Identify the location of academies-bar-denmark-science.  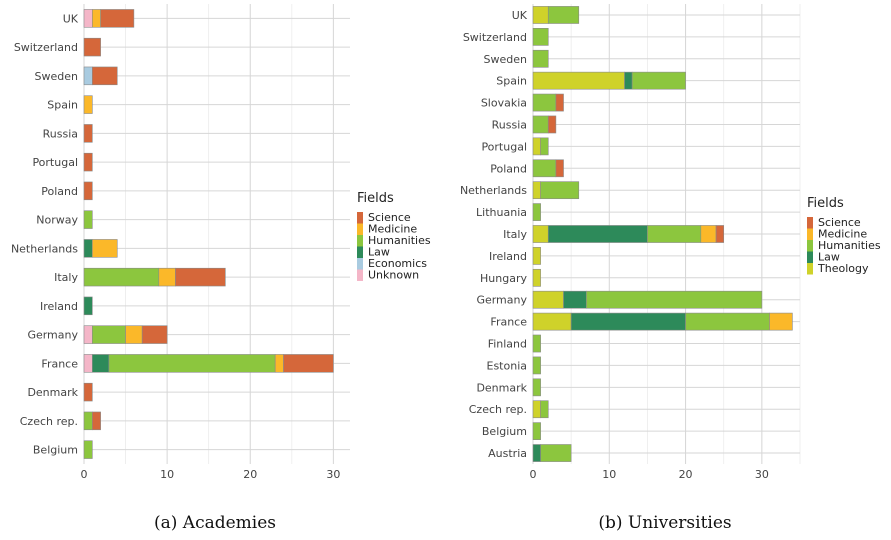
(88, 392).